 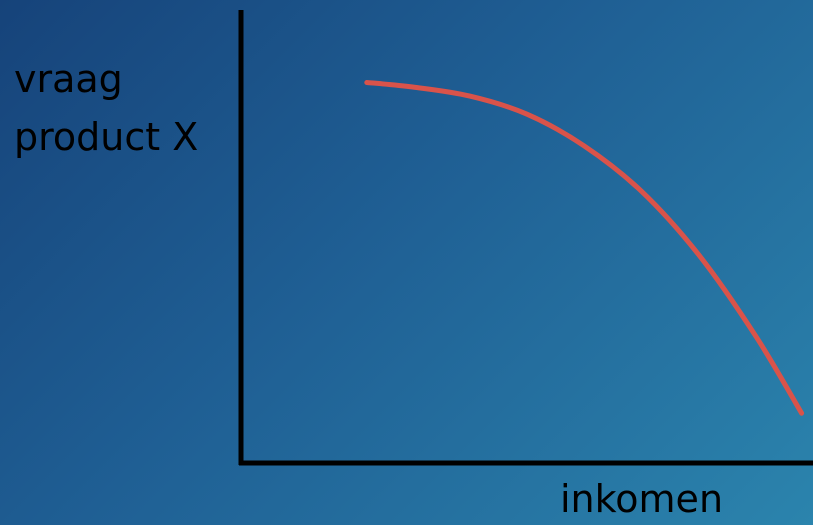 I want to click on x-axis-label: inkomen, so click(x=642, y=499).